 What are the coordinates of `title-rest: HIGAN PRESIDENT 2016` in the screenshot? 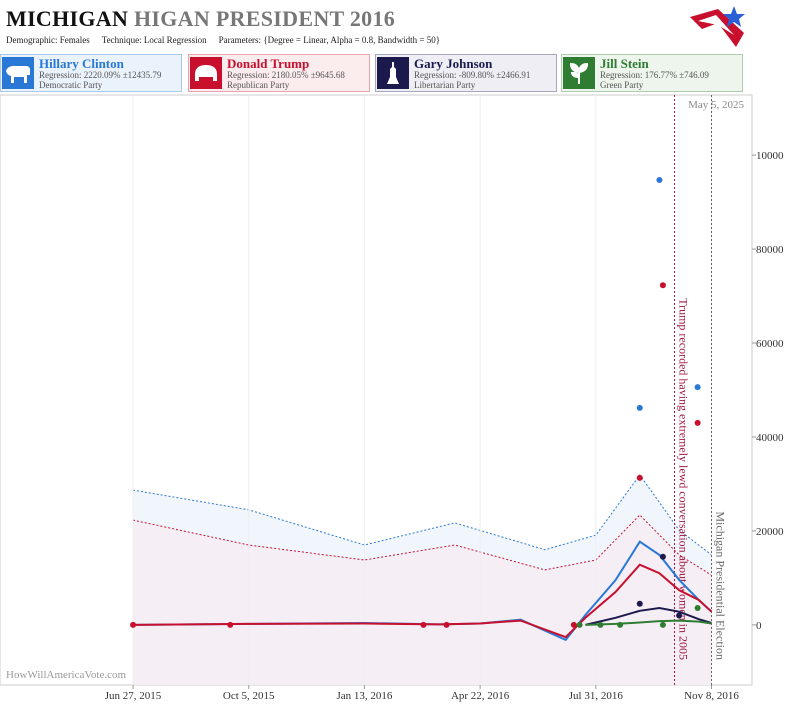 It's located at (265, 18).